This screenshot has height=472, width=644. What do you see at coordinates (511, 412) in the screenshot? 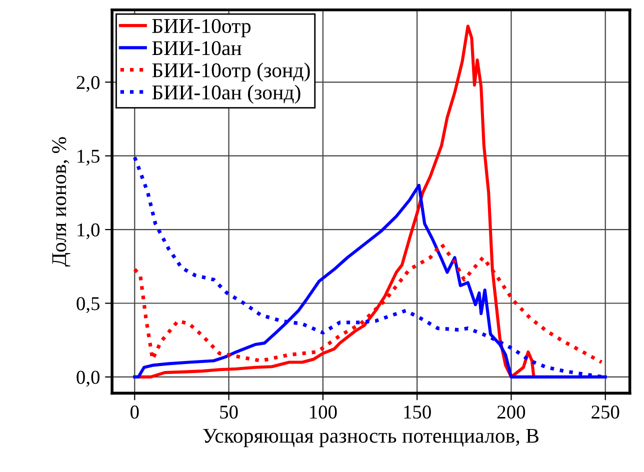
I see `x-tick-label: 200` at bounding box center [511, 412].